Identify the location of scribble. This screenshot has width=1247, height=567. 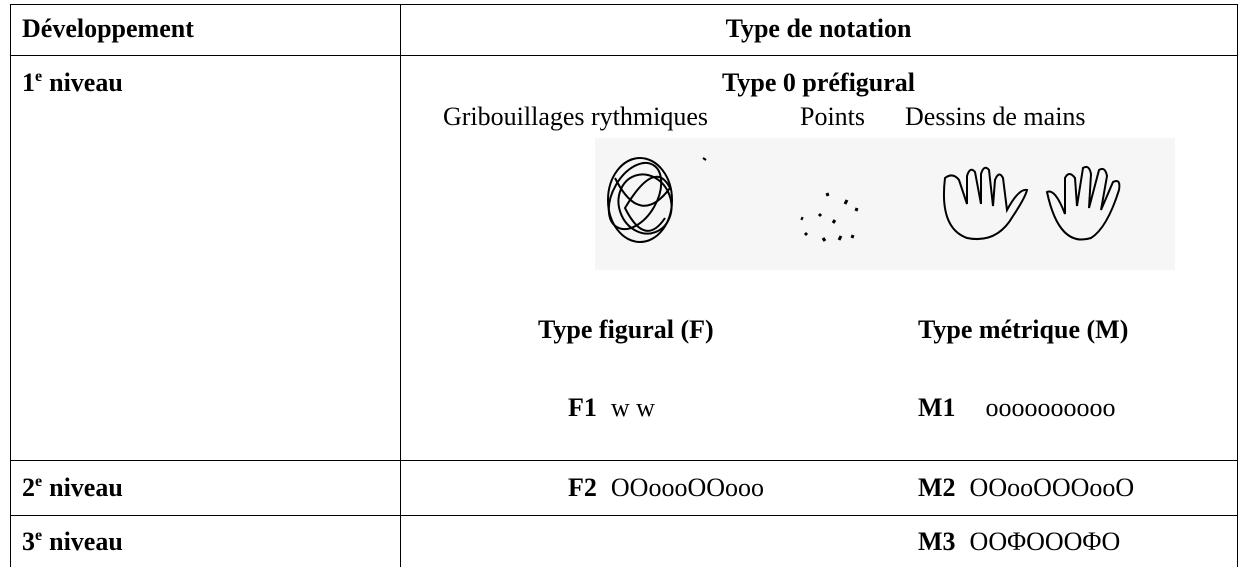
(657, 200).